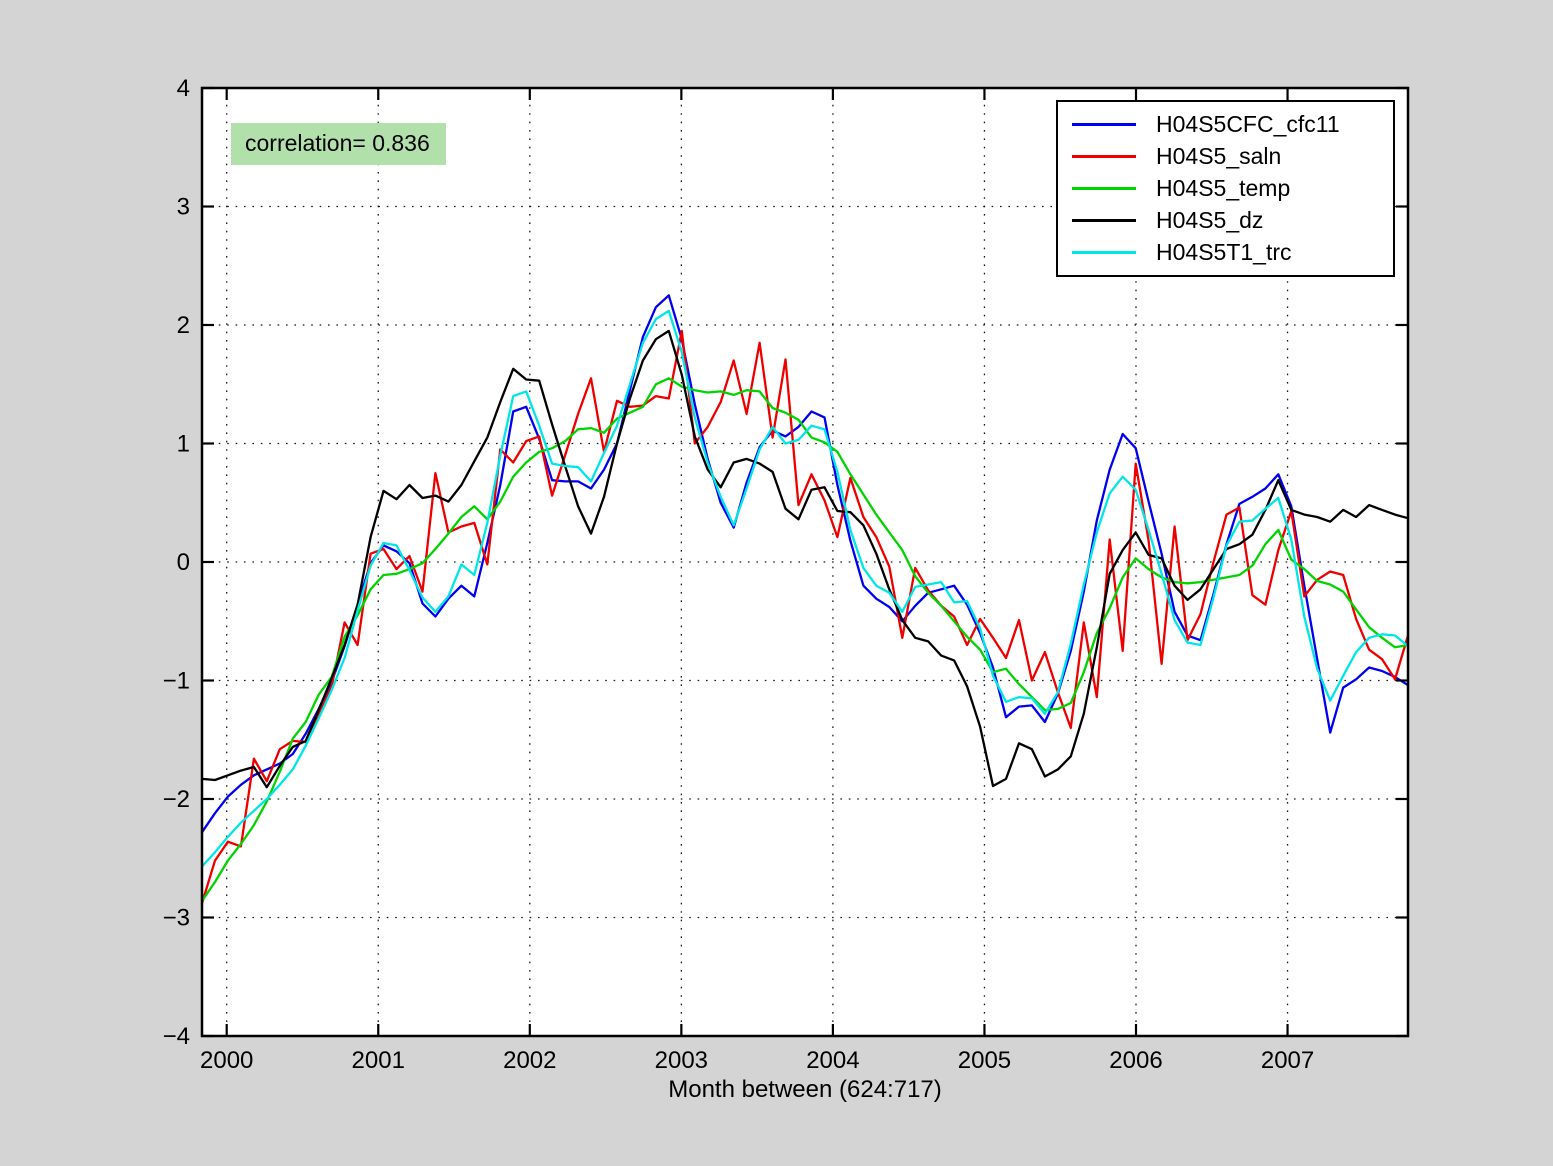  I want to click on legend-item: H04S5_dz, so click(1232, 220).